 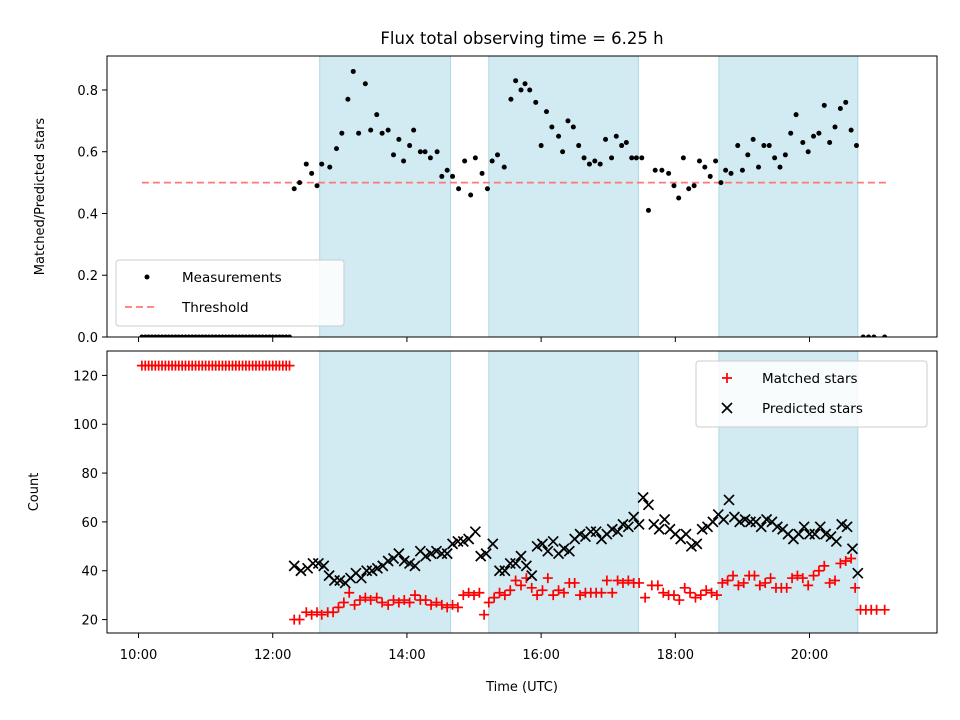 I want to click on chart-title: Flux total observing time = 6.25 h, so click(x=521, y=38).